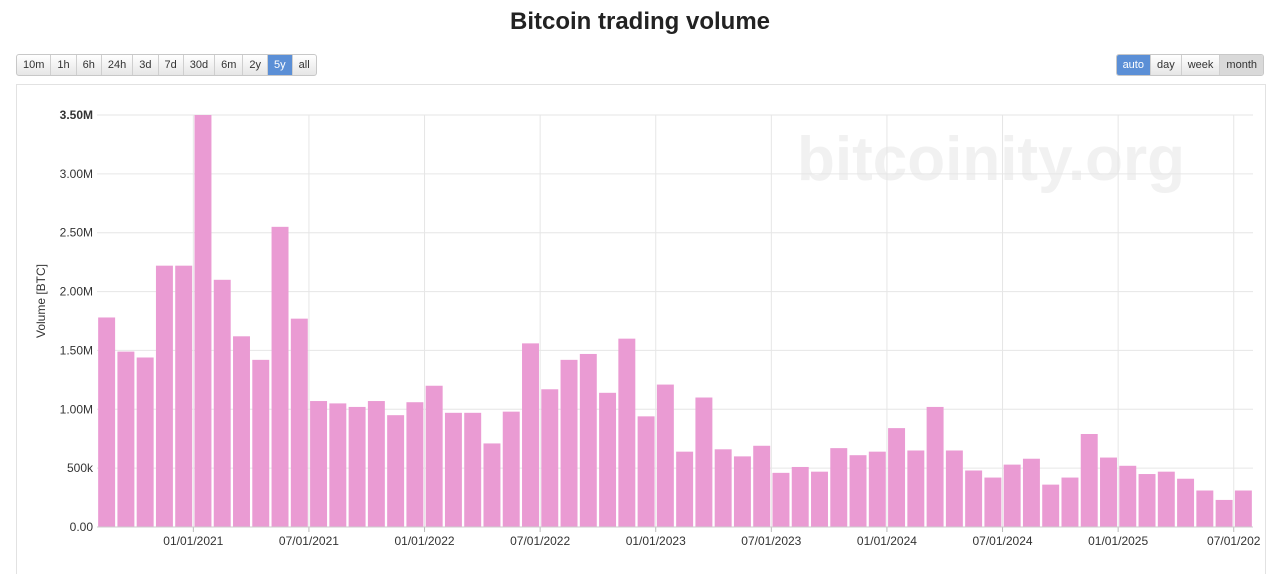 The width and height of the screenshot is (1280, 575). I want to click on x-tick-label: 07/01/2021, so click(309, 541).